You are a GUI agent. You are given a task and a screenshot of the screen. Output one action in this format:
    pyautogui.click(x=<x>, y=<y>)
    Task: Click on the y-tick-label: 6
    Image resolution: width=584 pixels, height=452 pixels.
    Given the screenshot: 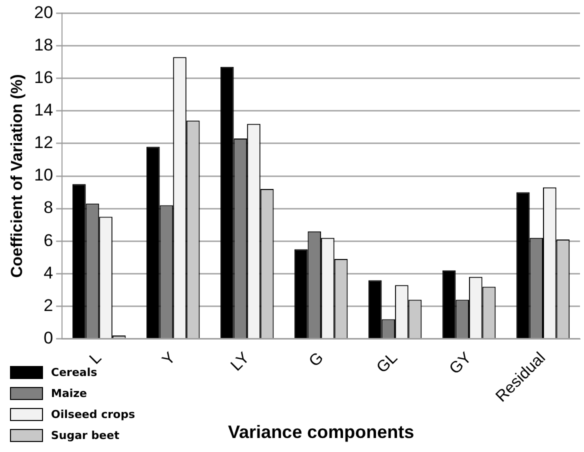 What is the action you would take?
    pyautogui.click(x=49, y=240)
    